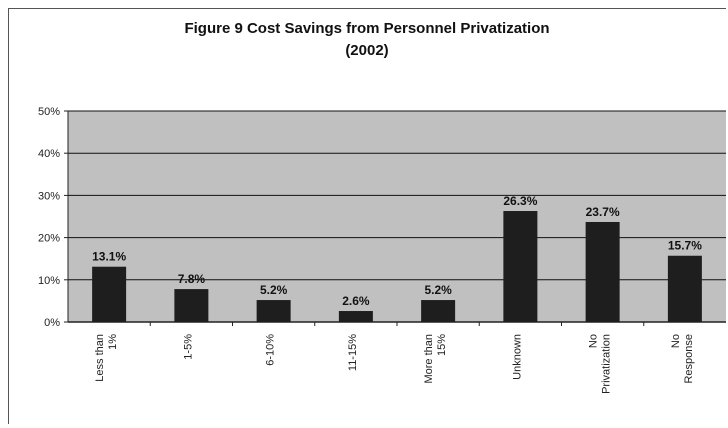 The image size is (728, 428). I want to click on x-tick-label-line: More than, so click(429, 359).